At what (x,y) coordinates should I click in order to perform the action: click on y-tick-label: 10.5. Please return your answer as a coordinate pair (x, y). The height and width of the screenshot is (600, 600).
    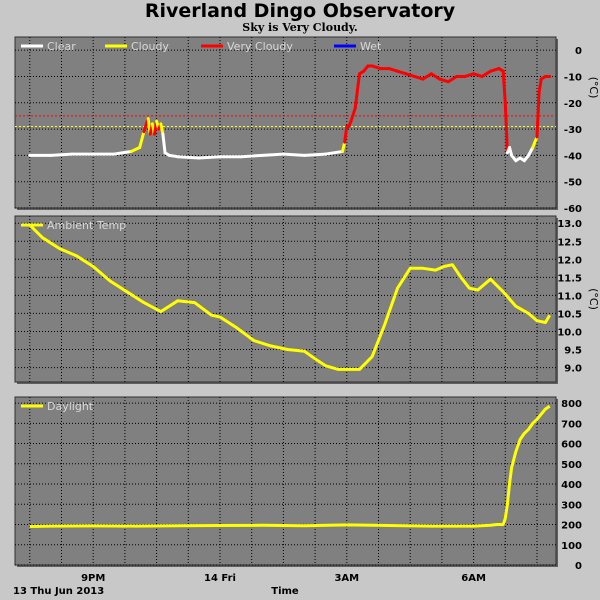
    Looking at the image, I should click on (569, 314).